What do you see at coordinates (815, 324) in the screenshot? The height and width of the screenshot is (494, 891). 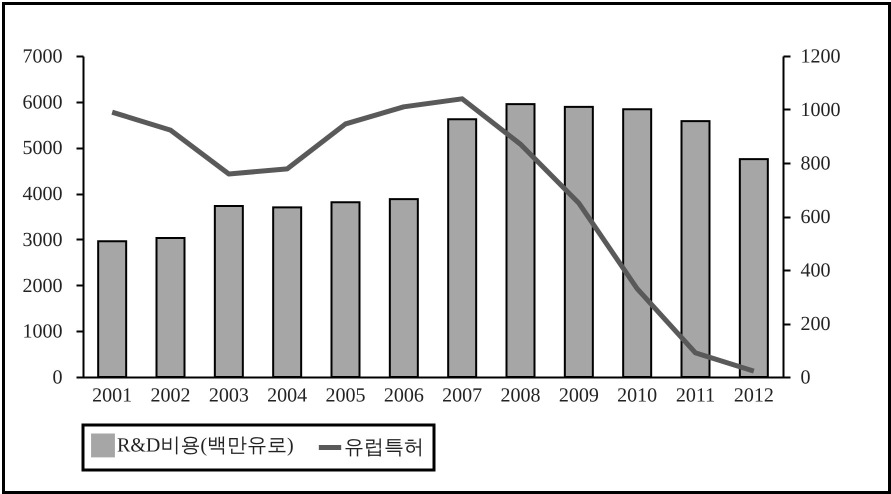 I see `y2-tick-label: 200` at bounding box center [815, 324].